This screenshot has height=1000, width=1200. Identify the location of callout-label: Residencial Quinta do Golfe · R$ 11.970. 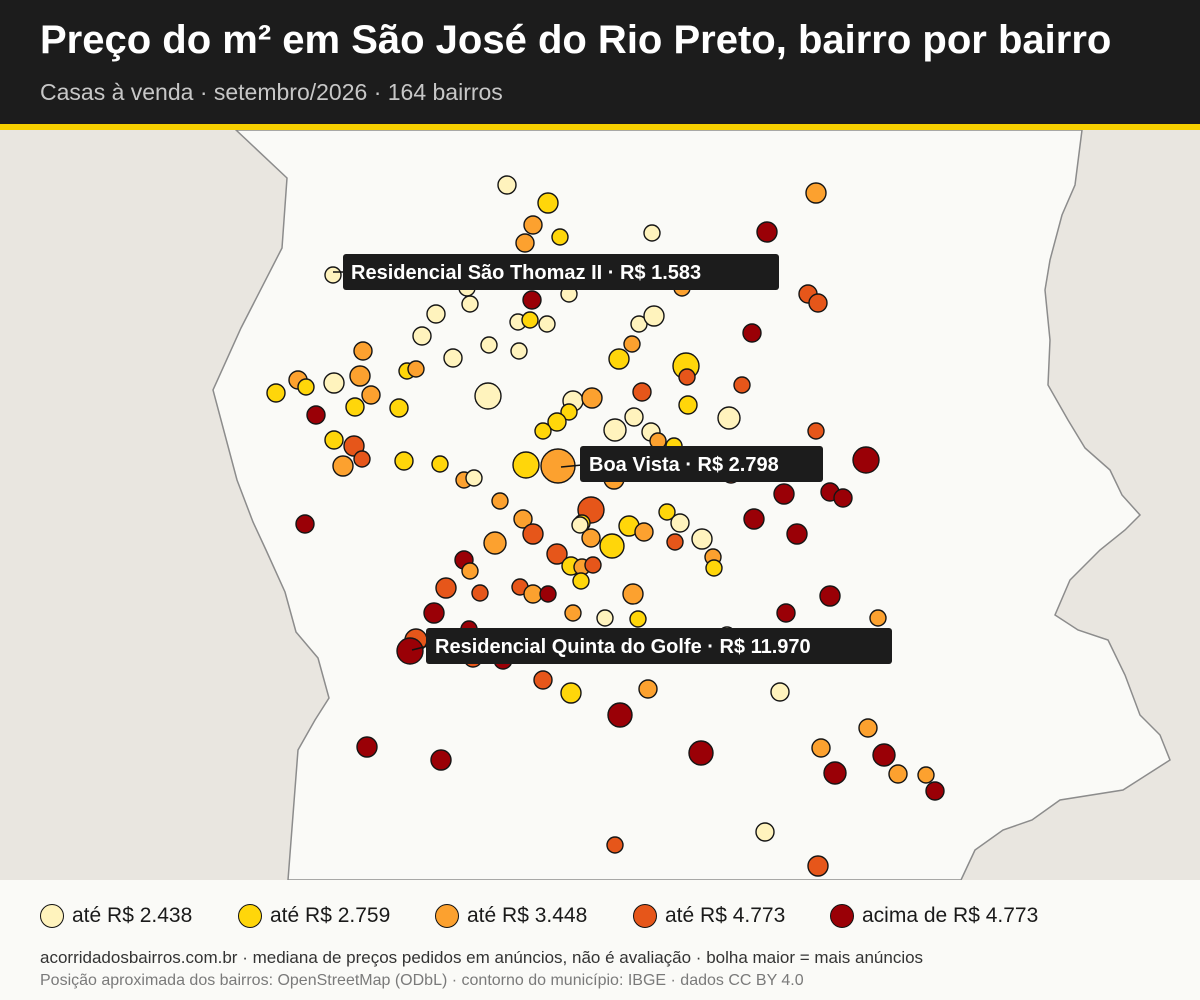
(623, 647).